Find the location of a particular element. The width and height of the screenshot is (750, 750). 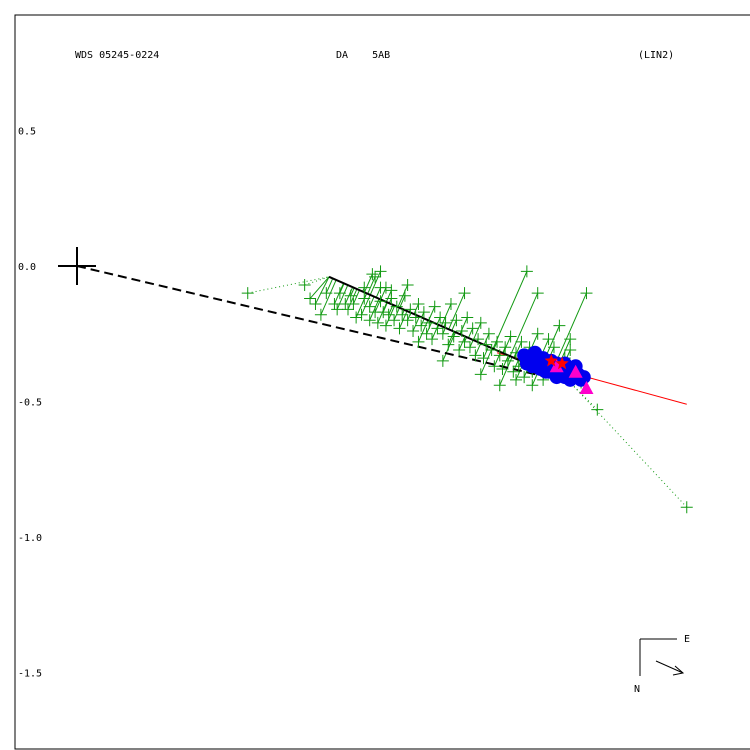

primary-star-marker is located at coordinates (77, 266).